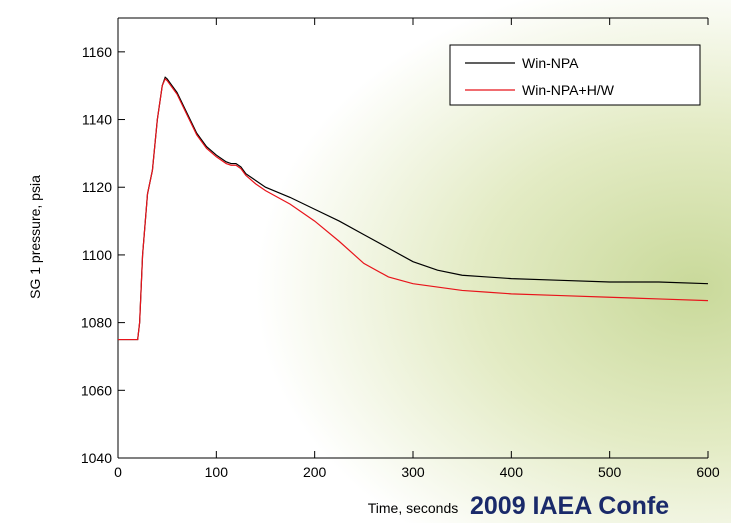  What do you see at coordinates (97, 187) in the screenshot?
I see `y-tick-label: 1120` at bounding box center [97, 187].